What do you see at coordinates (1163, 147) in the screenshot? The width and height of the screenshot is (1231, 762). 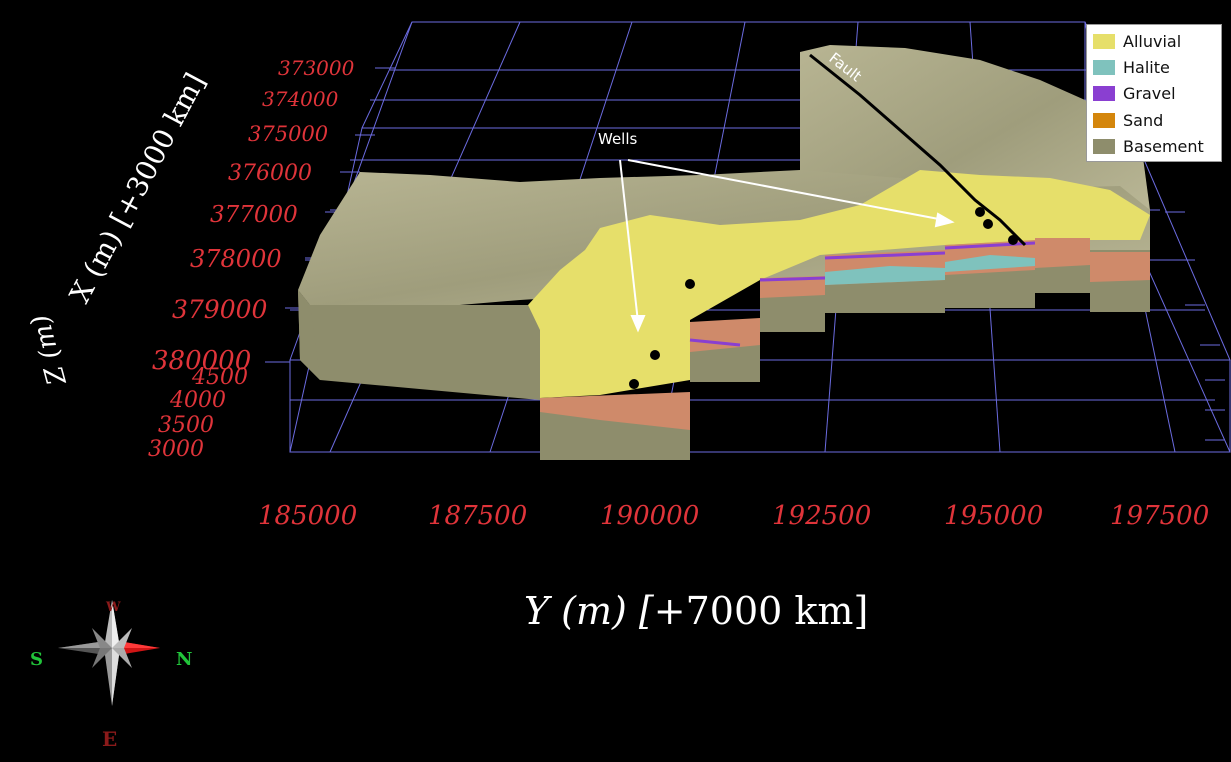 I see `legend-label: Basement` at bounding box center [1163, 147].